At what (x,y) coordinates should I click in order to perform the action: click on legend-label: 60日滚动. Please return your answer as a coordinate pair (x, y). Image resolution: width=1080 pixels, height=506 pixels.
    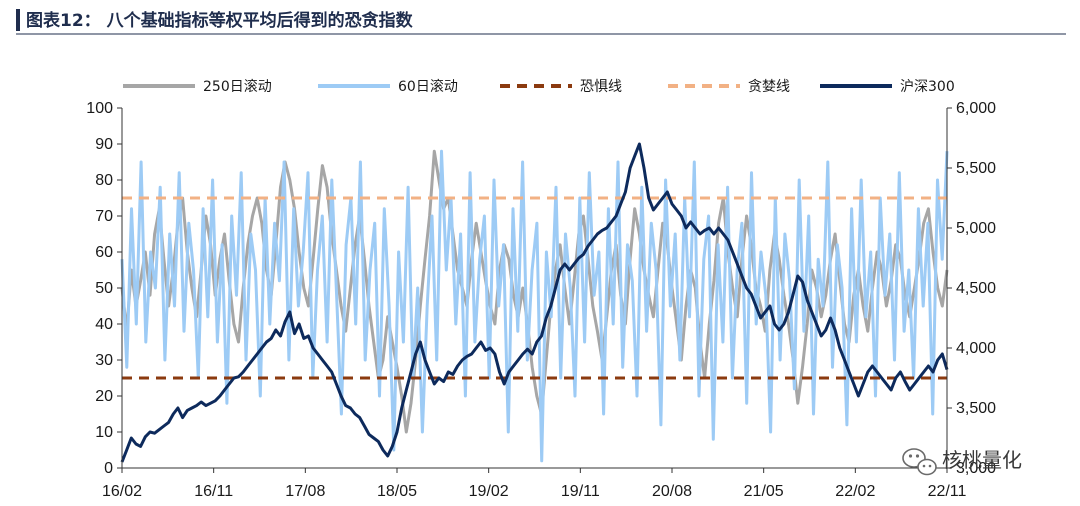
    Looking at the image, I should click on (428, 86).